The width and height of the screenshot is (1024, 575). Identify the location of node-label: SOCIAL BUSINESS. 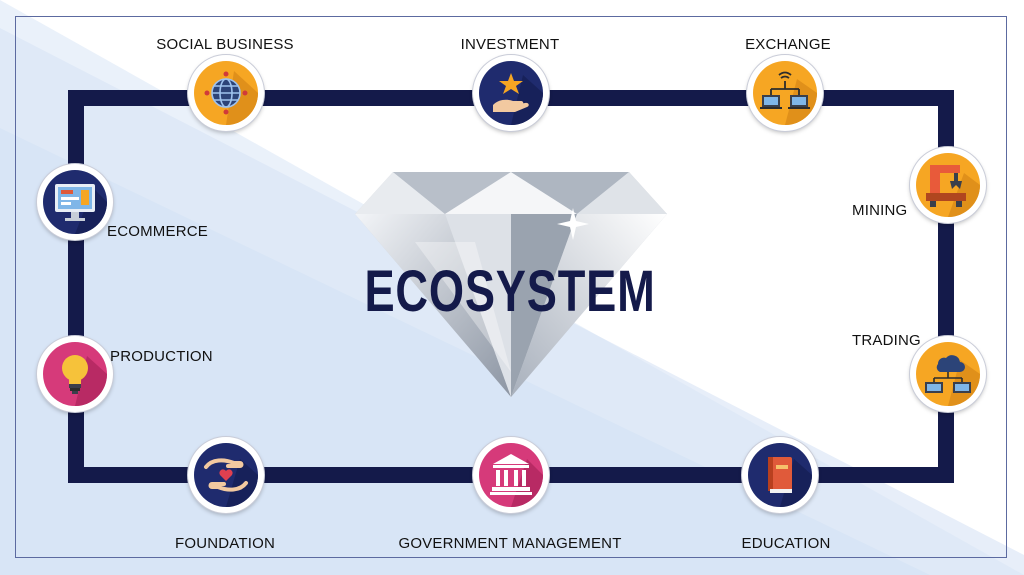
(225, 44).